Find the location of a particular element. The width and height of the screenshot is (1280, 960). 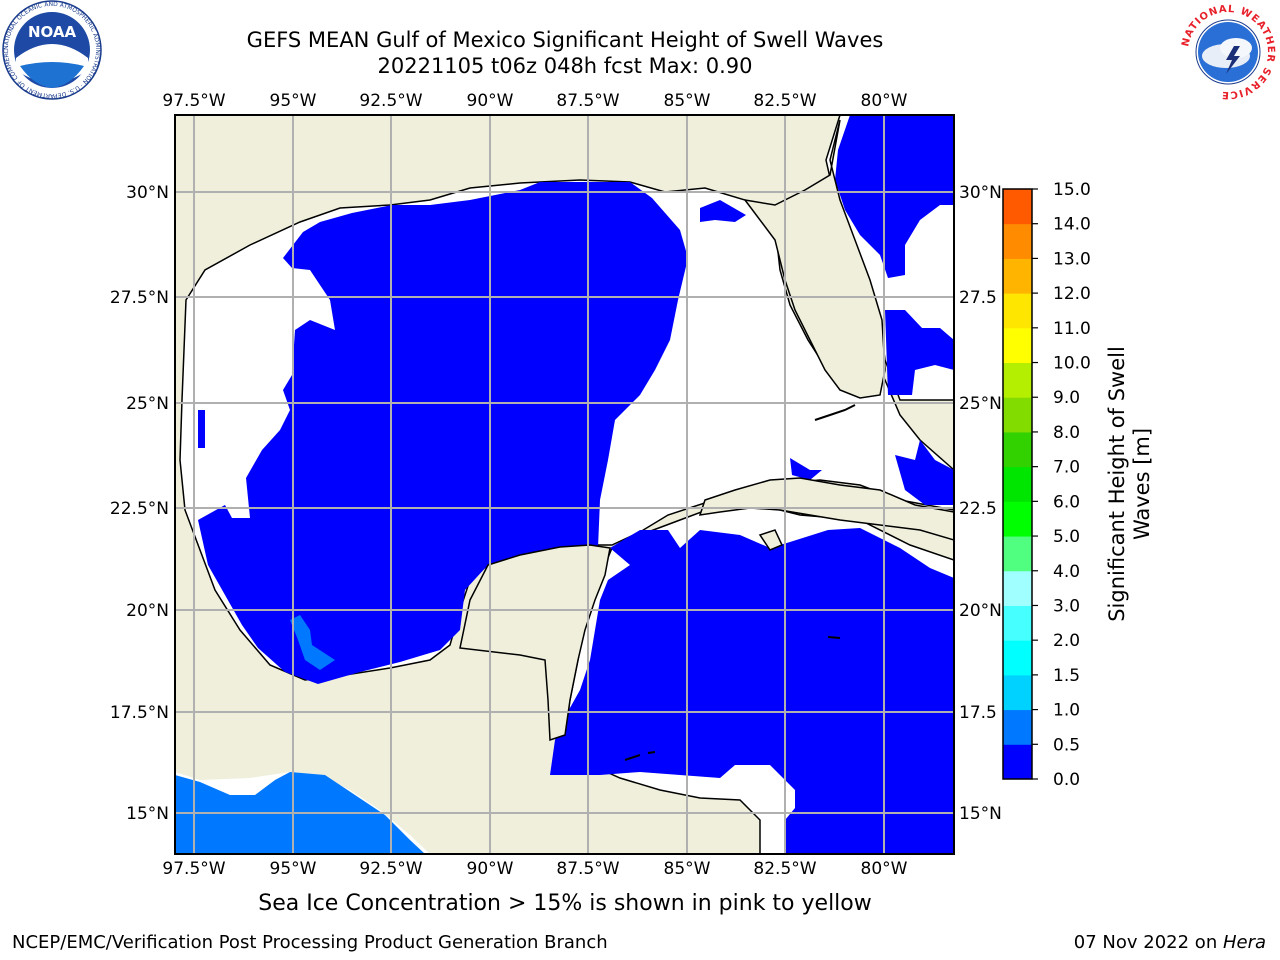

lon-label-bottom: 80°W is located at coordinates (884, 869).